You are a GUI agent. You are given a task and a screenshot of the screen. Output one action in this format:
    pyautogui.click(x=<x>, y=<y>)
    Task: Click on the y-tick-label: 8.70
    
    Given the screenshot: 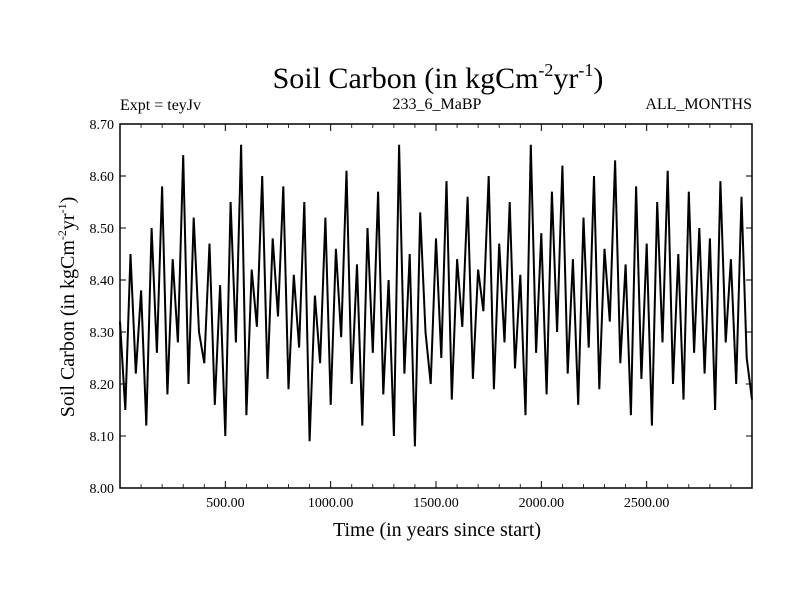 What is the action you would take?
    pyautogui.click(x=102, y=125)
    